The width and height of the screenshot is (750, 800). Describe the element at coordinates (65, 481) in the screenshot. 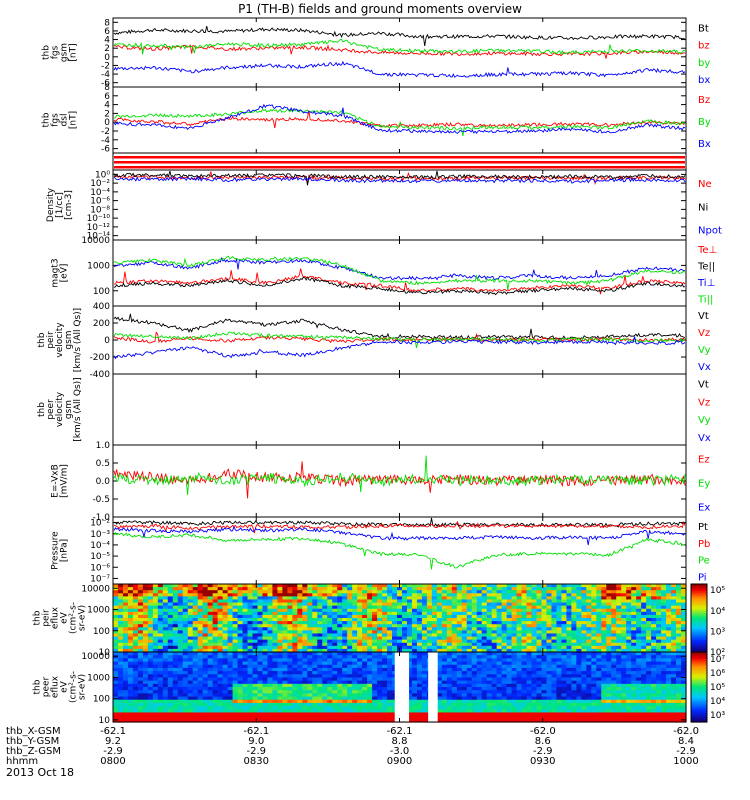

I see `ylabel-efield: [mV/m]` at that location.